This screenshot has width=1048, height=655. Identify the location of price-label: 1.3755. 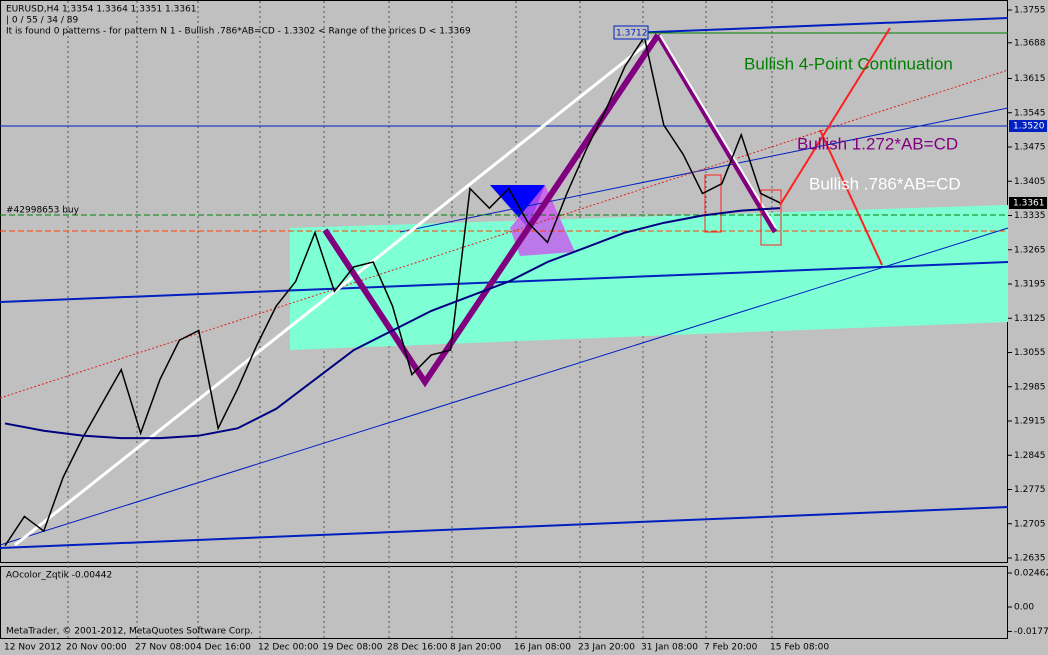
(1030, 11).